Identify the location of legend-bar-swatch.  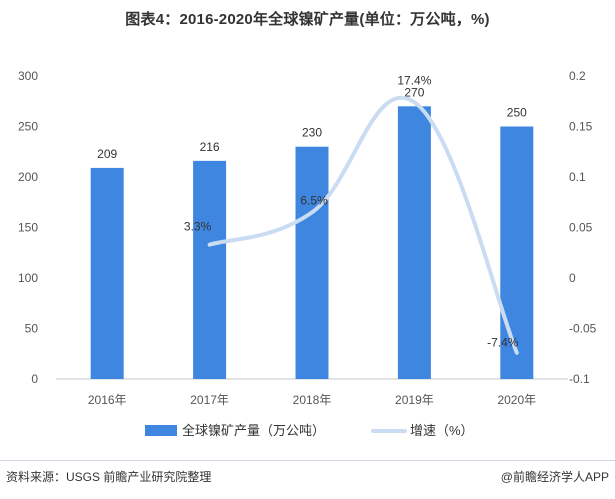
(161, 430).